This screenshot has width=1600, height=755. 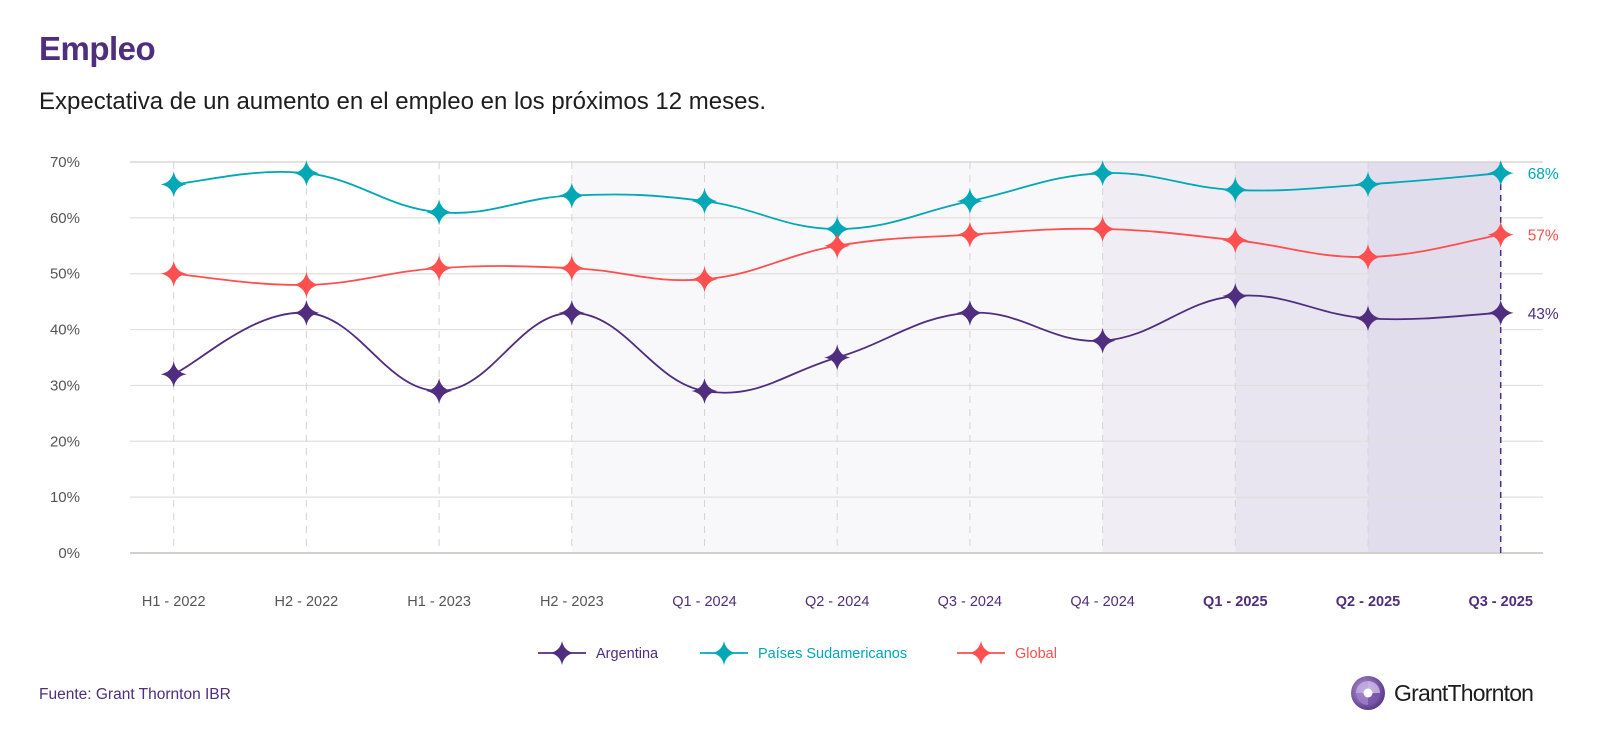 I want to click on y-tick-label: 50%, so click(x=65, y=274).